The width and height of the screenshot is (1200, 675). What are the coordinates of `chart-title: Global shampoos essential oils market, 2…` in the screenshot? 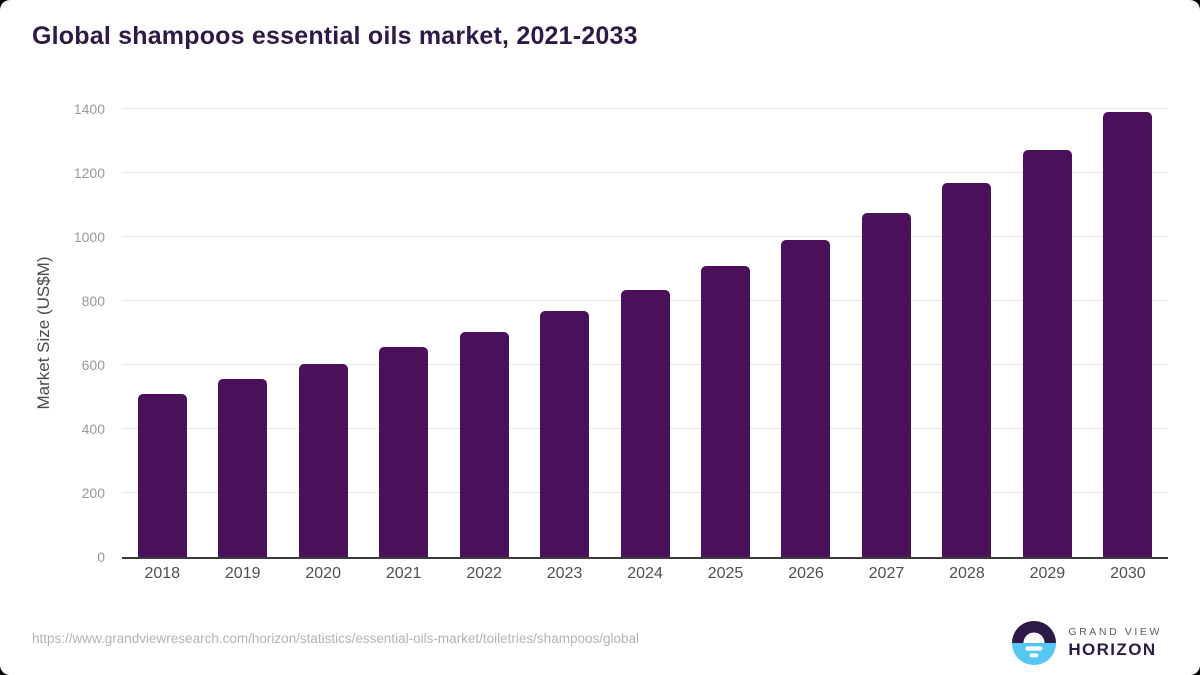 It's located at (335, 36).